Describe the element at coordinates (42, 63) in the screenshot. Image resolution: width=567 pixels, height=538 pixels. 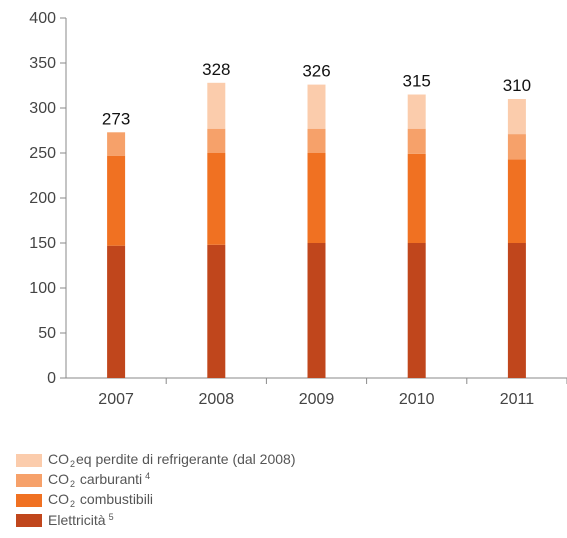
I see `y-tick-label: 350` at that location.